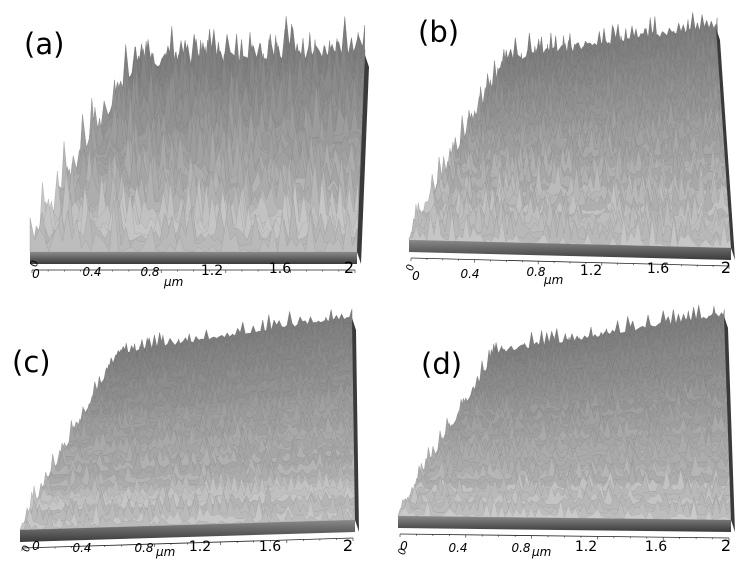 Image resolution: width=751 pixels, height=577 pixels. I want to click on x-tick-d-5: 2, so click(726, 545).